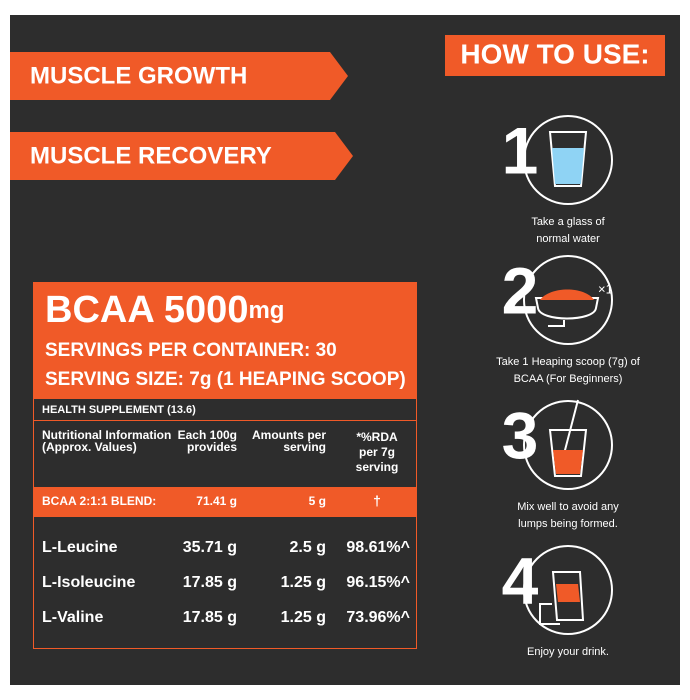 This screenshot has height=700, width=690. Describe the element at coordinates (605, 288) in the screenshot. I see `icon-label: ×1` at that location.